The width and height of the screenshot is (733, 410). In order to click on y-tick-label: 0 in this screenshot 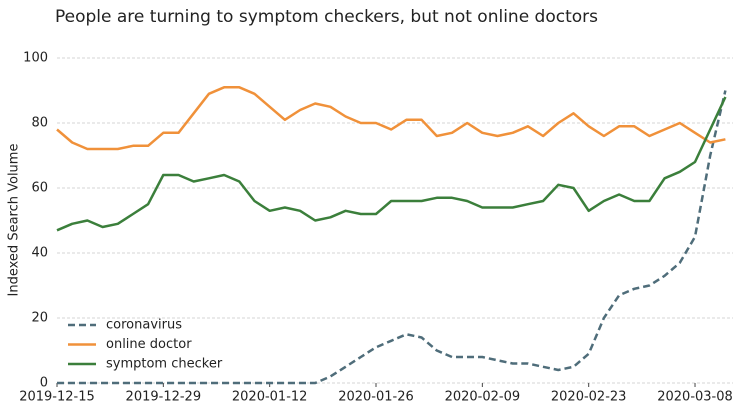, I will do `click(44, 383)`.